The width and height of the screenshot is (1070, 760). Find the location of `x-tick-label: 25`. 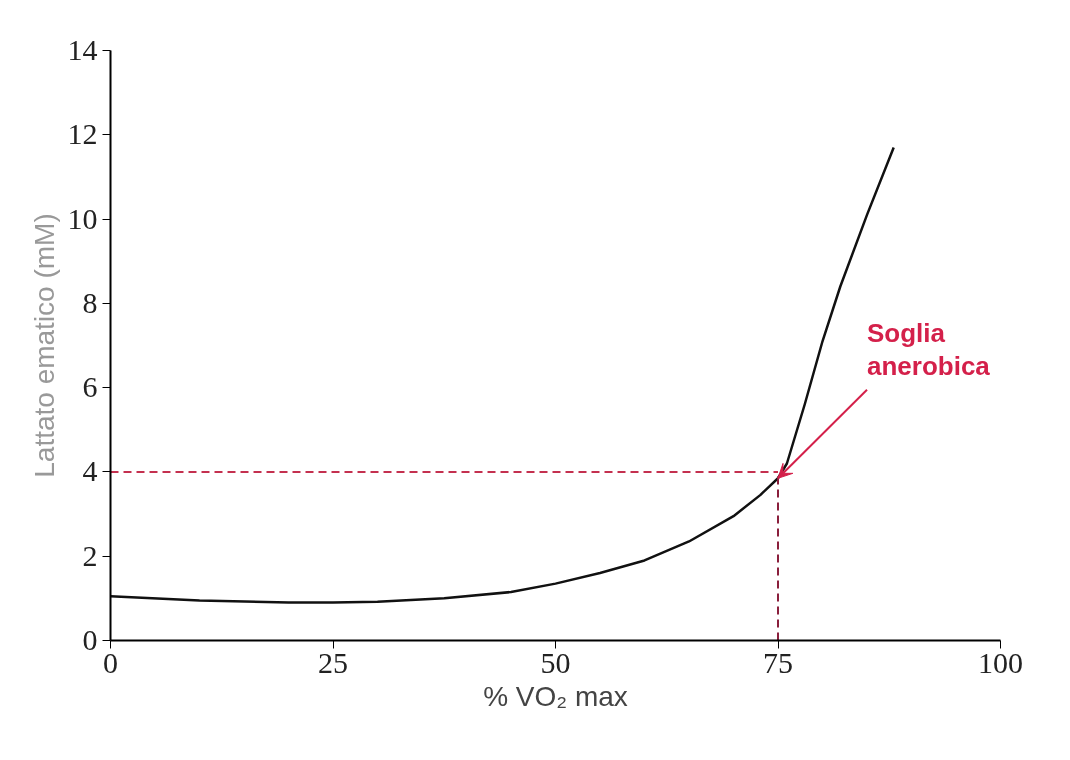

x-tick-label: 25 is located at coordinates (333, 662).